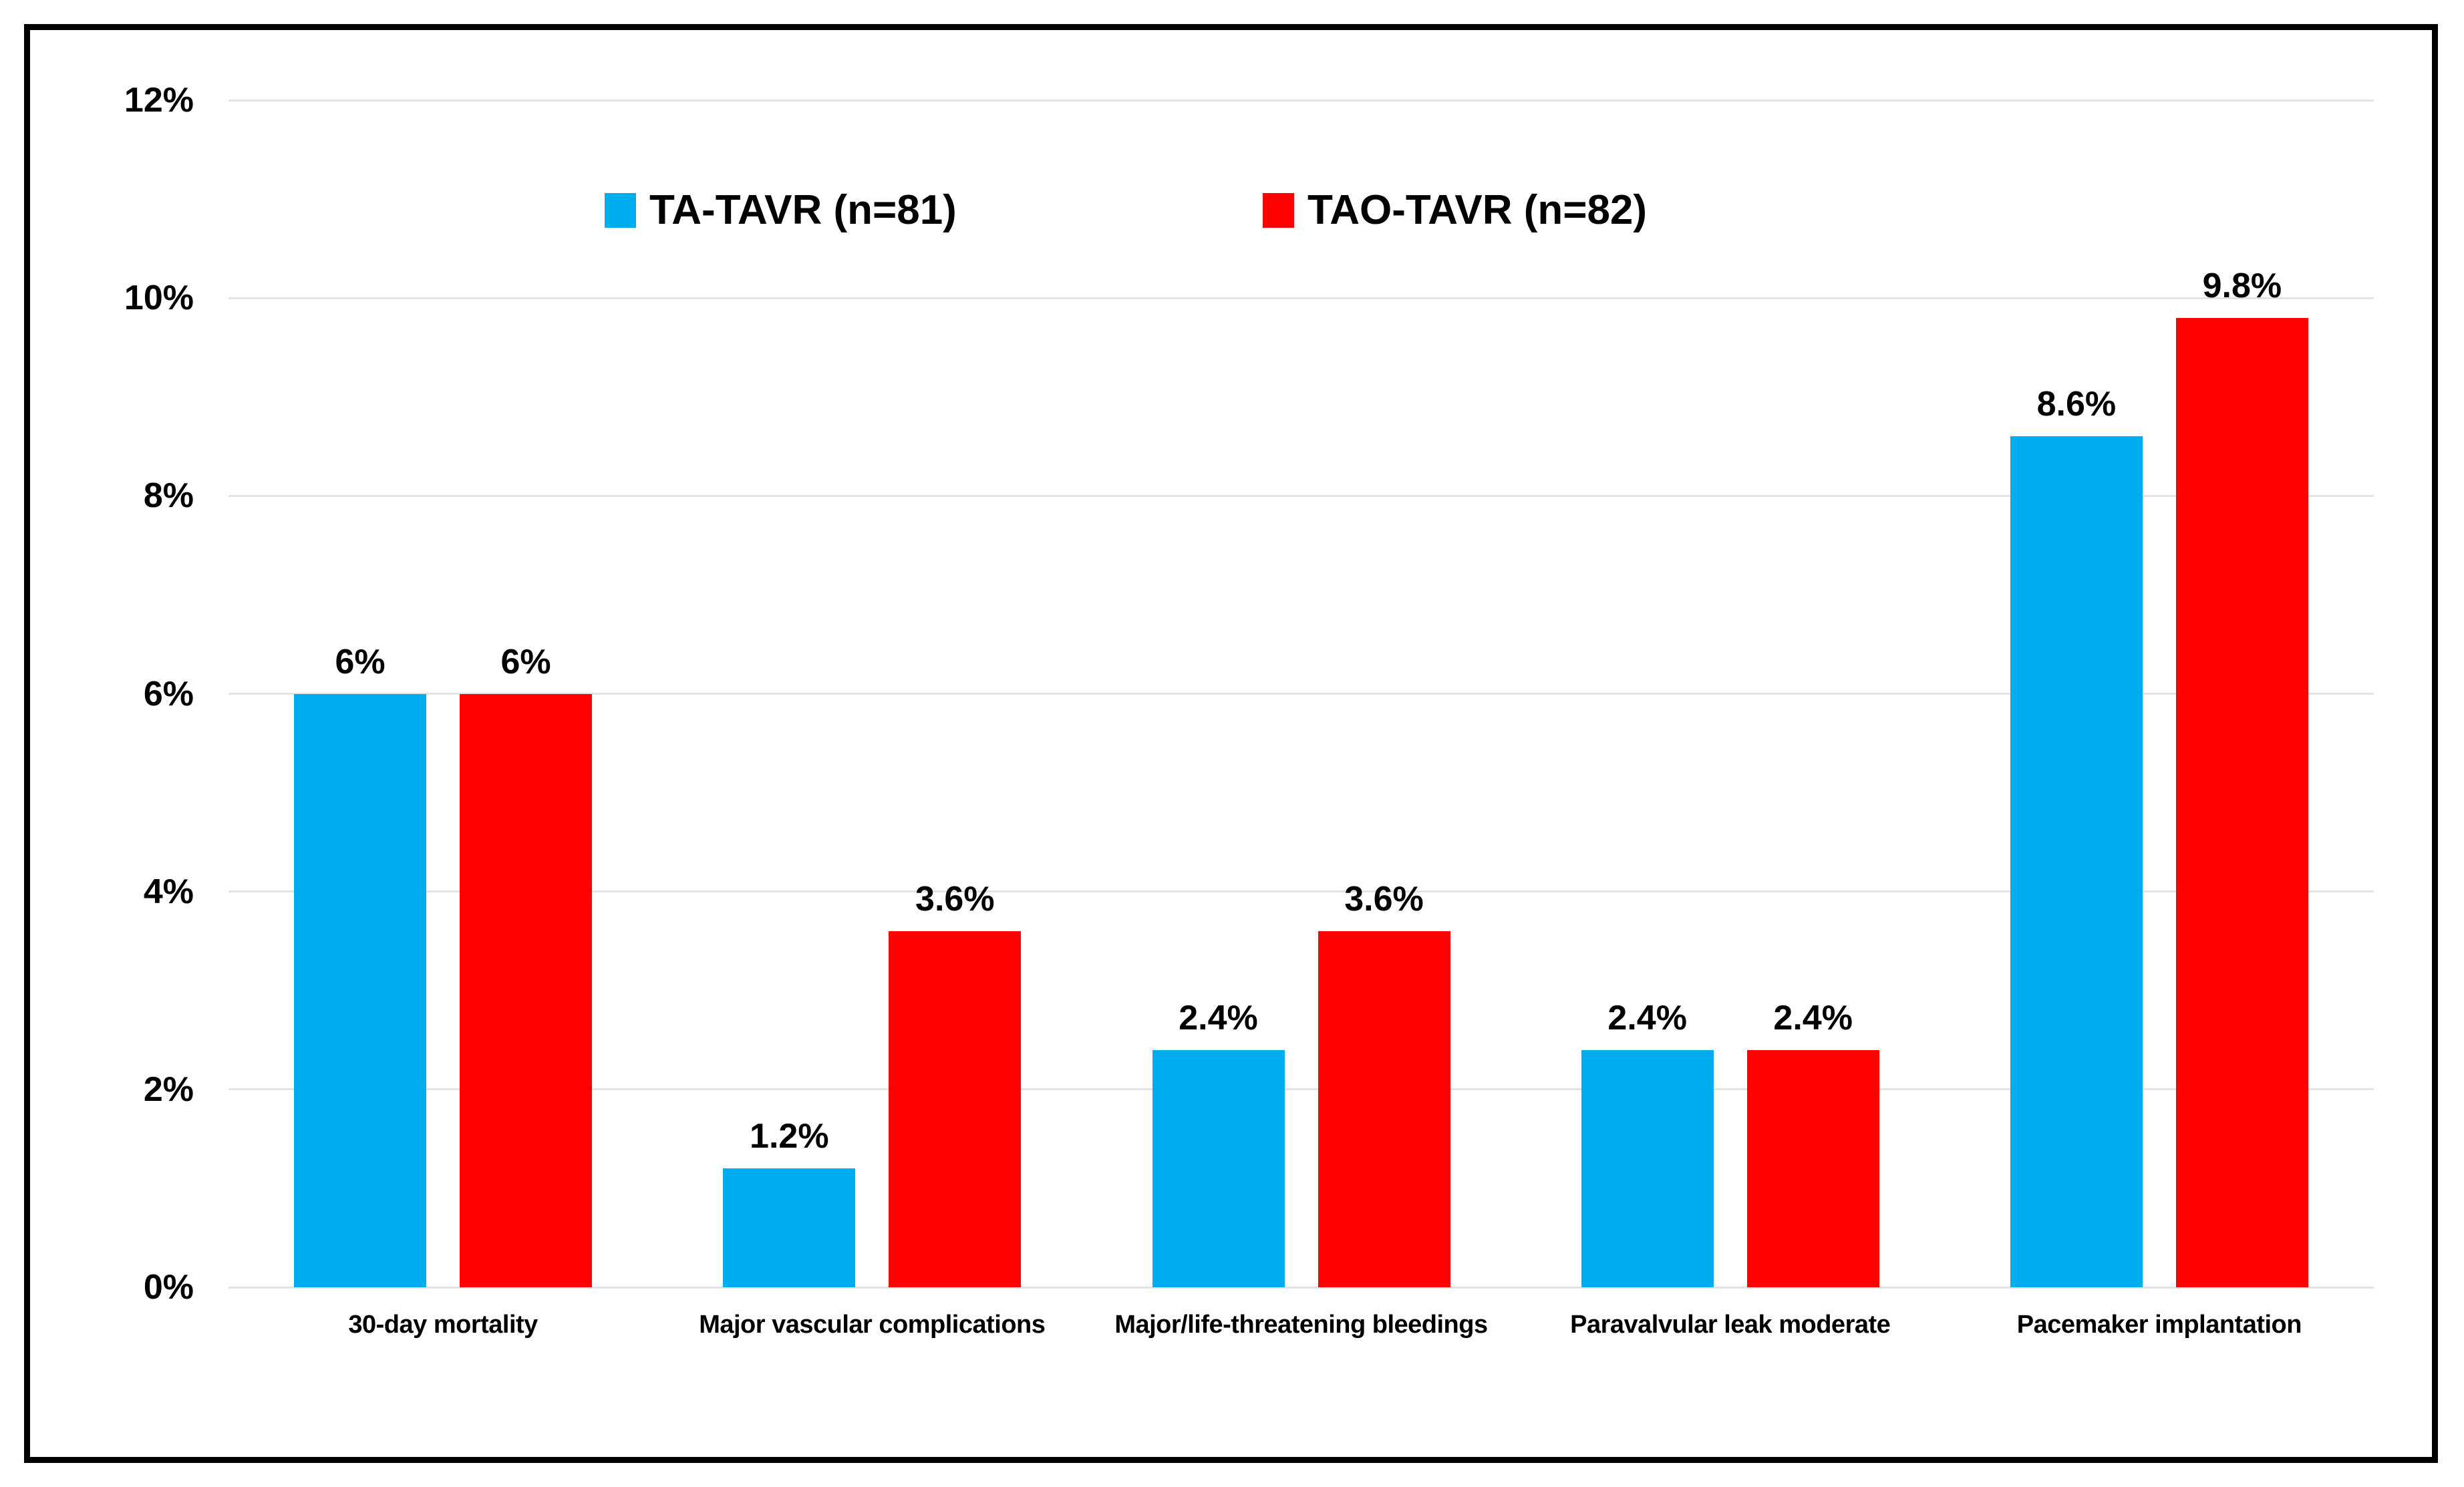 The height and width of the screenshot is (1487, 2464). What do you see at coordinates (1278, 210) in the screenshot?
I see `legend-swatch-tao-tavr` at bounding box center [1278, 210].